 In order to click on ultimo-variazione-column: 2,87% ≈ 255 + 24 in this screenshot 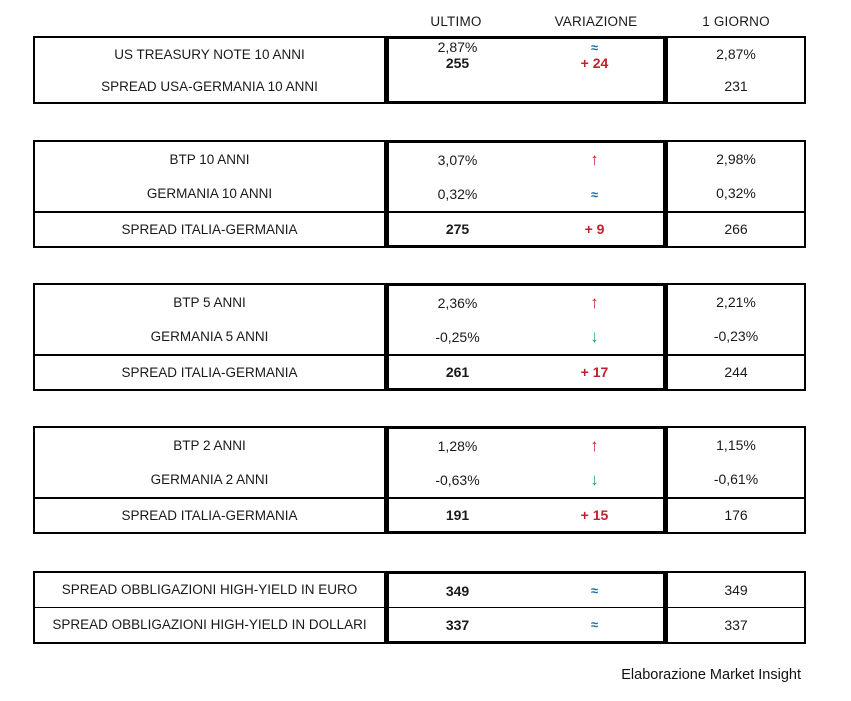, I will do `click(526, 70)`.